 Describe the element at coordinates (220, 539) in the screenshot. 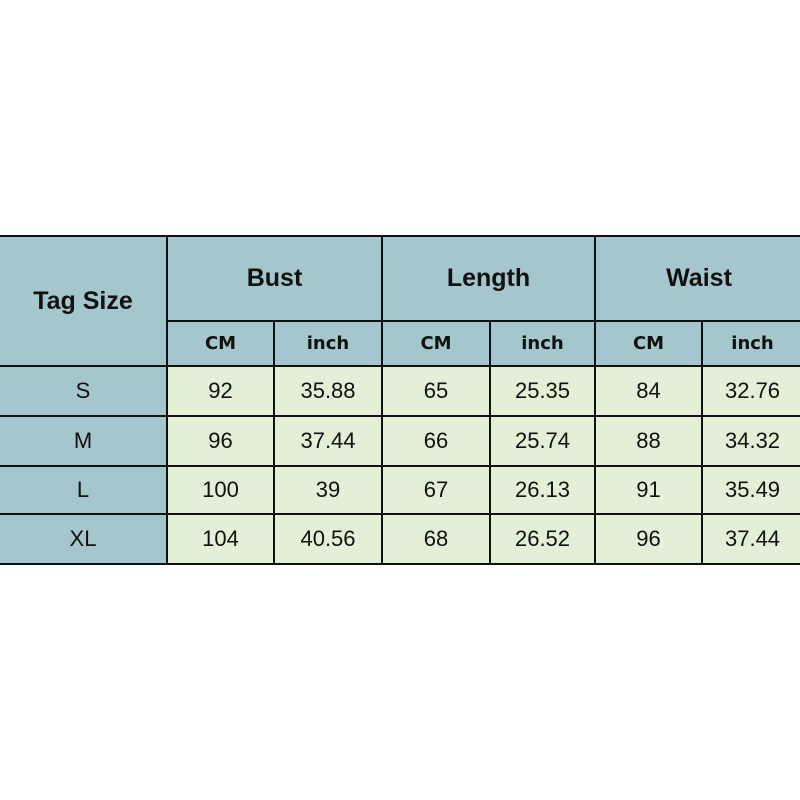

I see `measurement-cell: 104` at that location.